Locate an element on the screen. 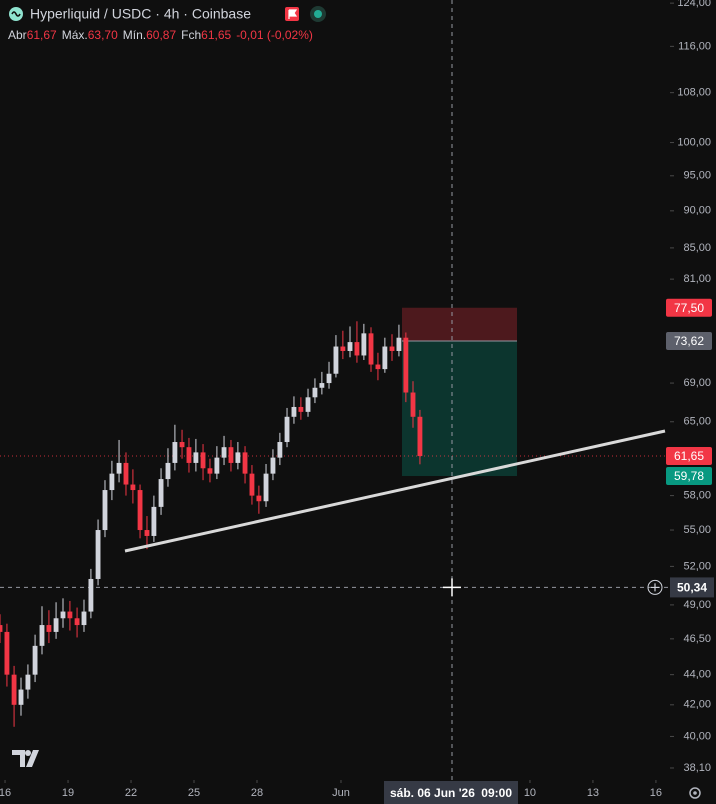 The width and height of the screenshot is (716, 804). y-tick-label: 55,00 is located at coordinates (697, 530).